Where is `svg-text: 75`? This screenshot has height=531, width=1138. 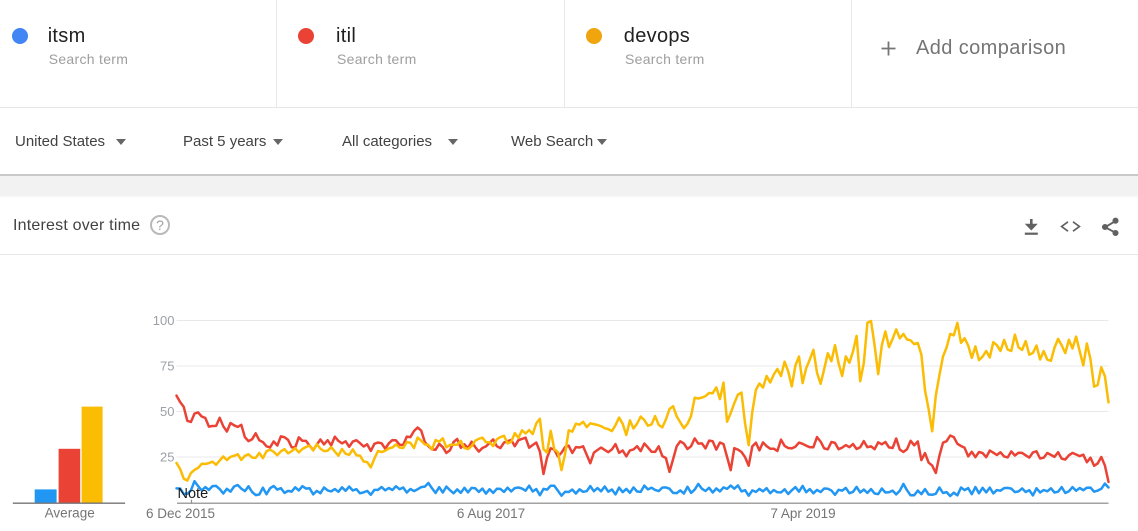
svg-text: 75 is located at coordinates (167, 366).